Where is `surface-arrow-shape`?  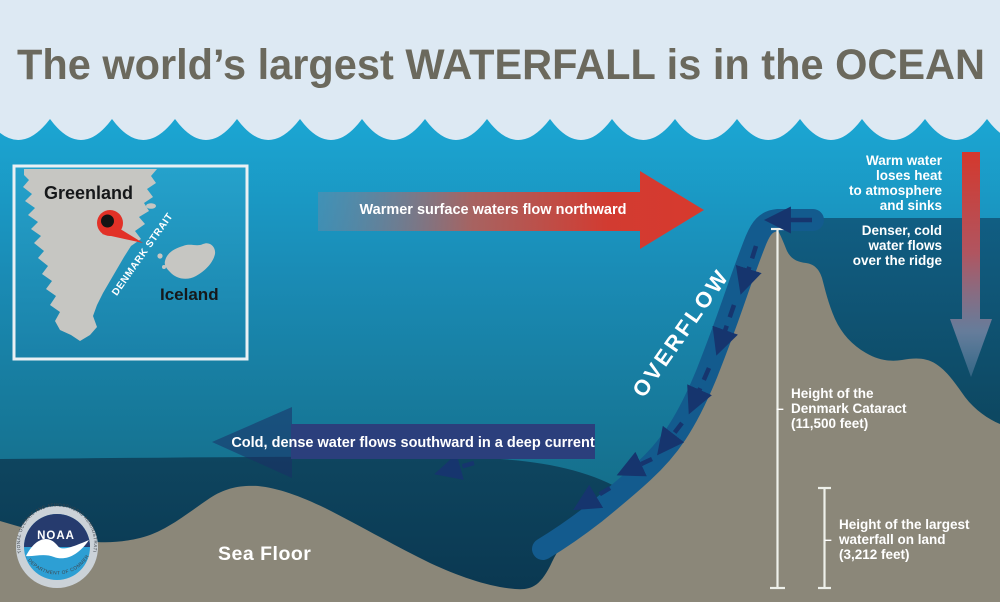
surface-arrow-shape is located at coordinates (511, 210).